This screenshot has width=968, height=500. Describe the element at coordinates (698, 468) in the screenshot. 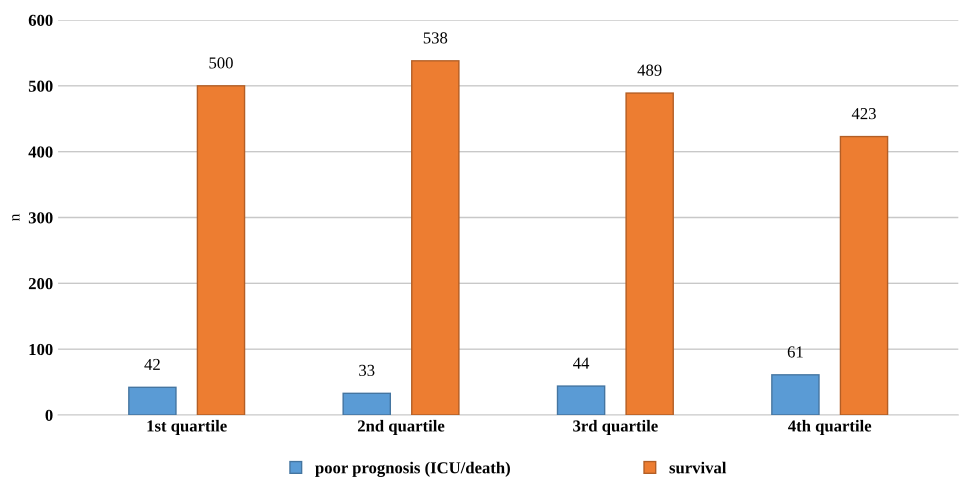

I see `legend-label: survival` at that location.